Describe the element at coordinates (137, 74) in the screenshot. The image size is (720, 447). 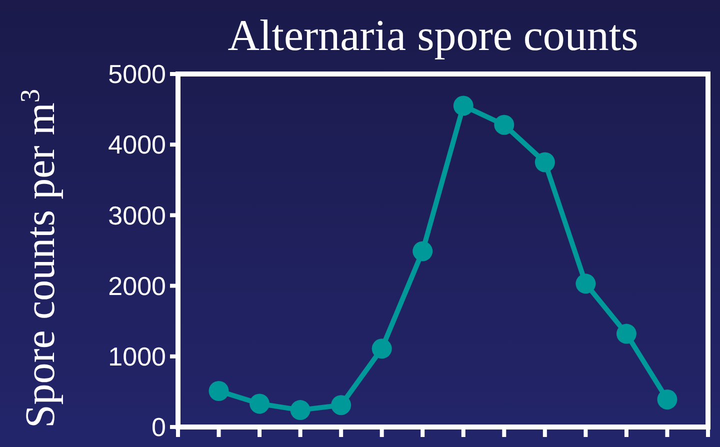
I see `y-tick-label: 5000` at that location.